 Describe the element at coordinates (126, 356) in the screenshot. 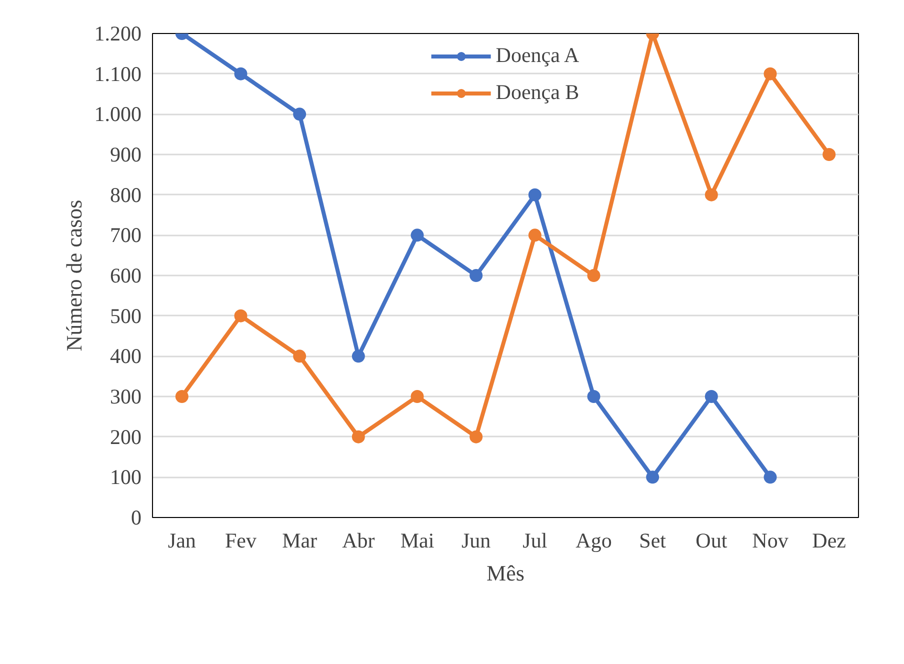

I see `y-tick-label: 400` at that location.